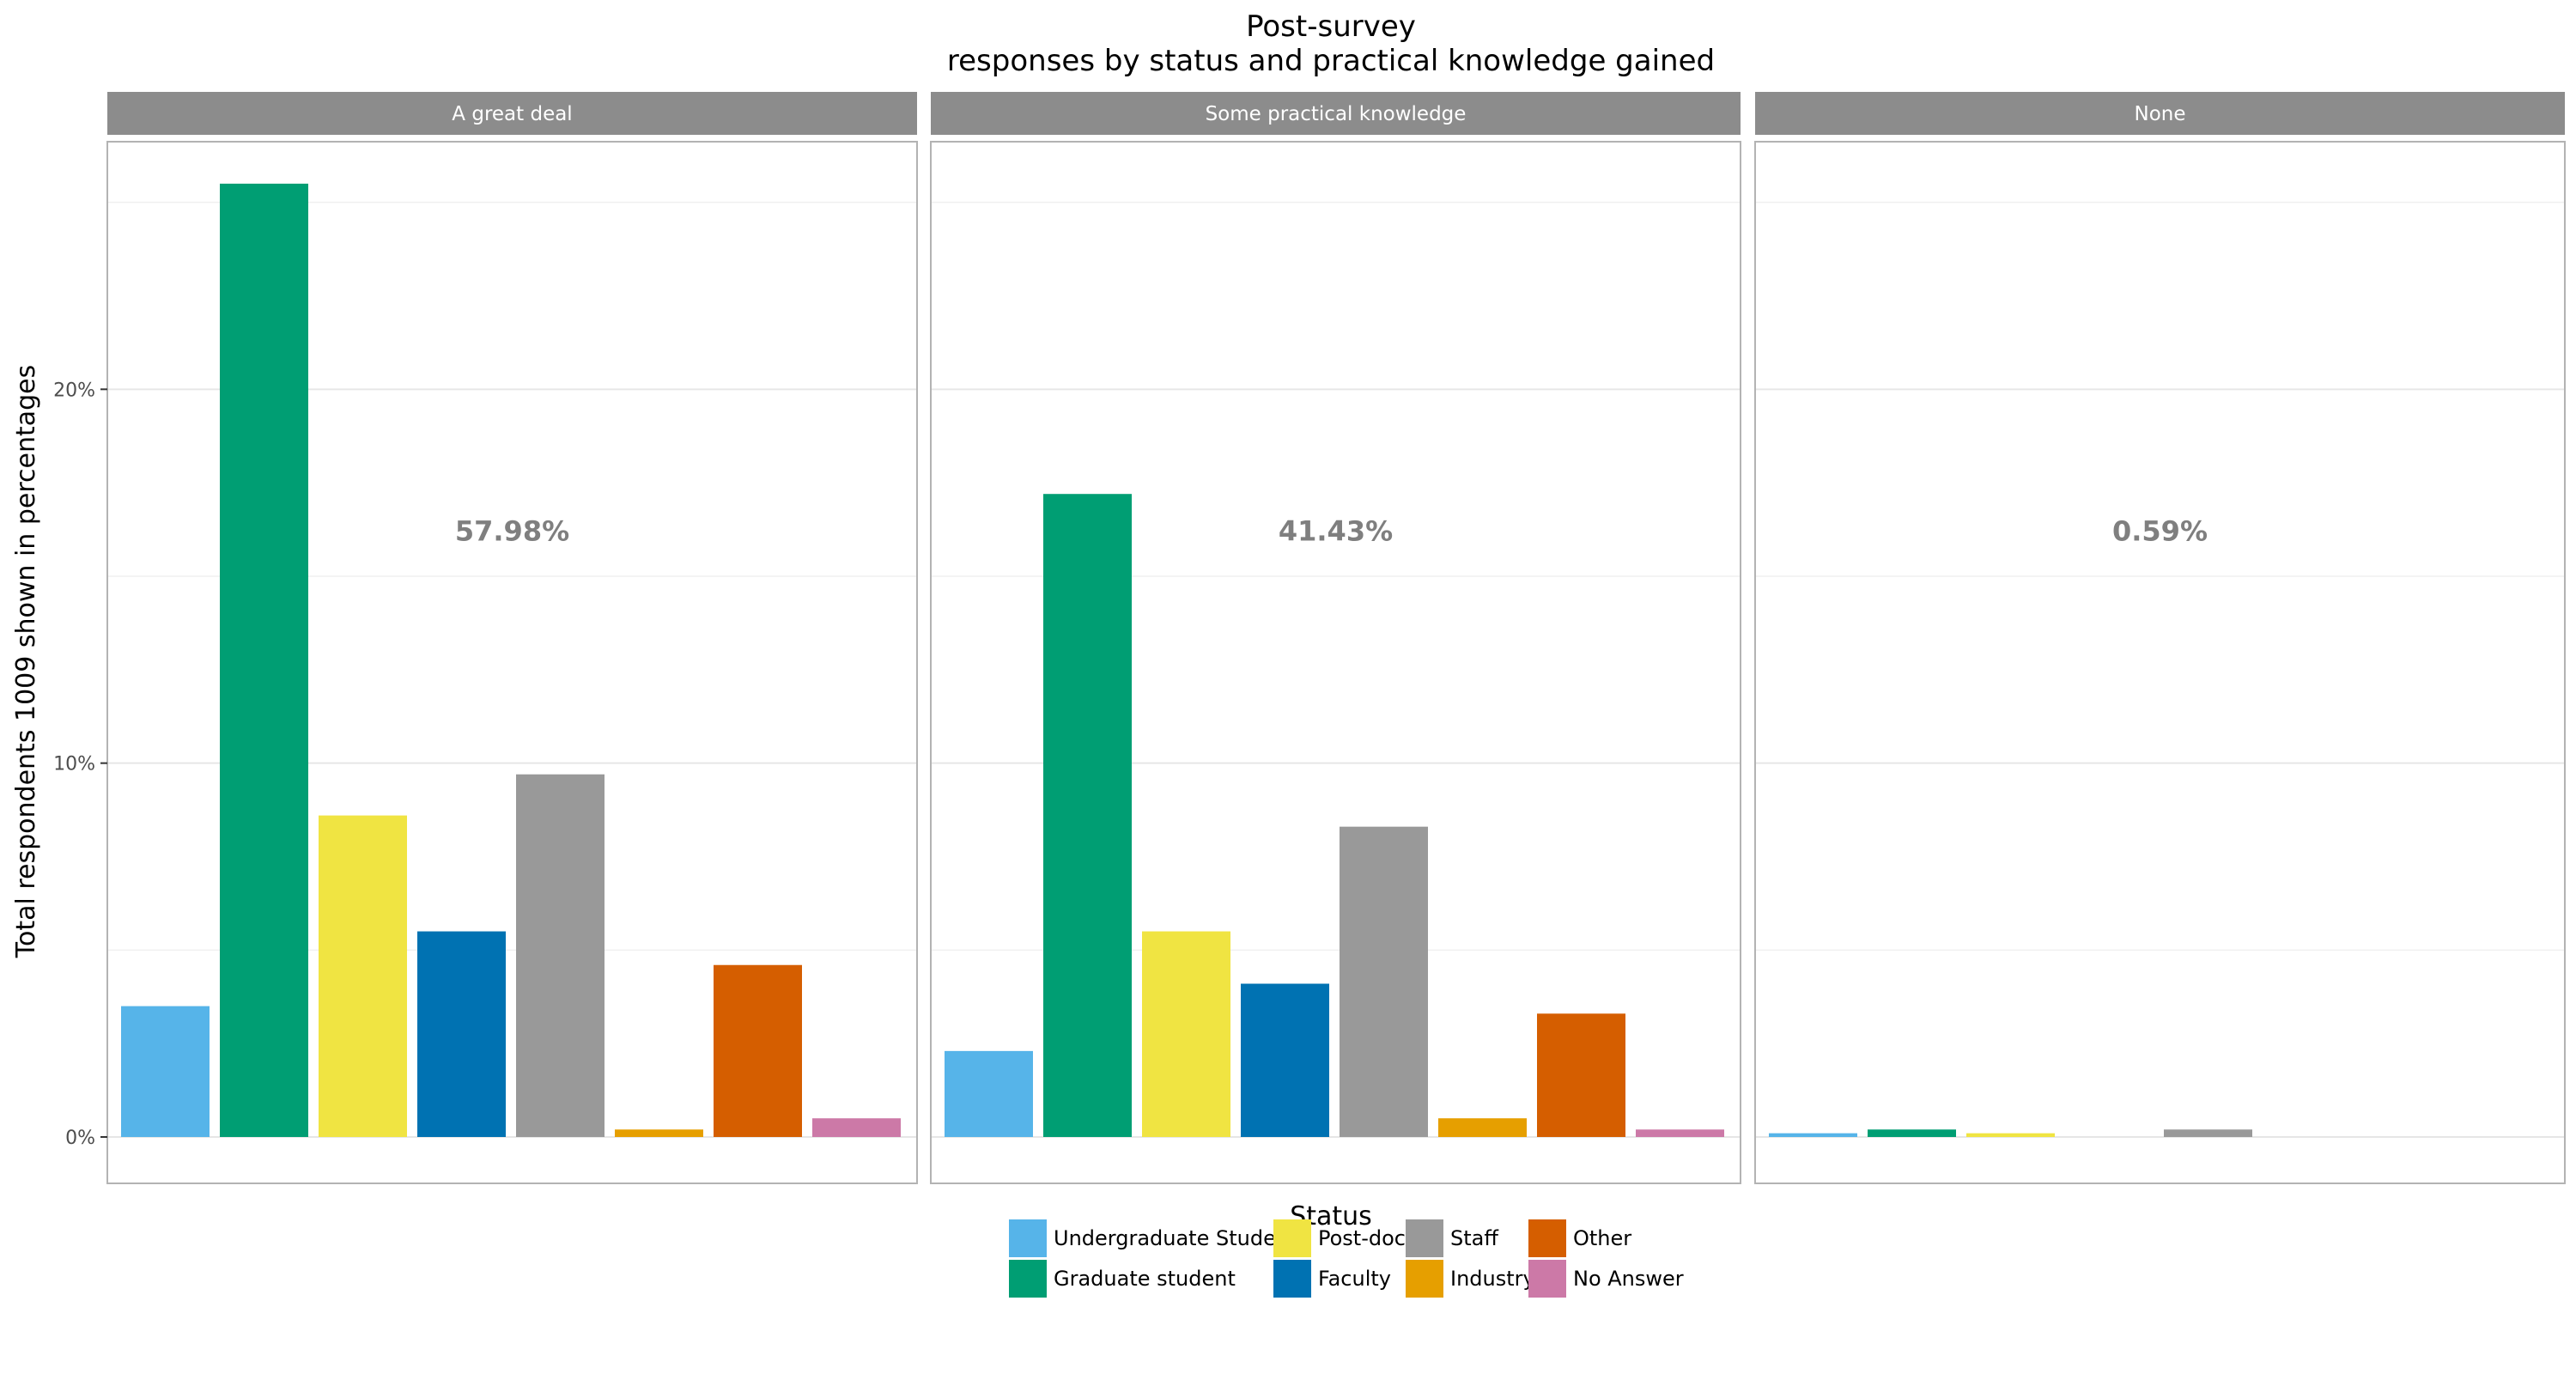 This screenshot has height=1374, width=2576. What do you see at coordinates (1175, 1238) in the screenshot?
I see `legend-label: Undergraduate Student` at bounding box center [1175, 1238].